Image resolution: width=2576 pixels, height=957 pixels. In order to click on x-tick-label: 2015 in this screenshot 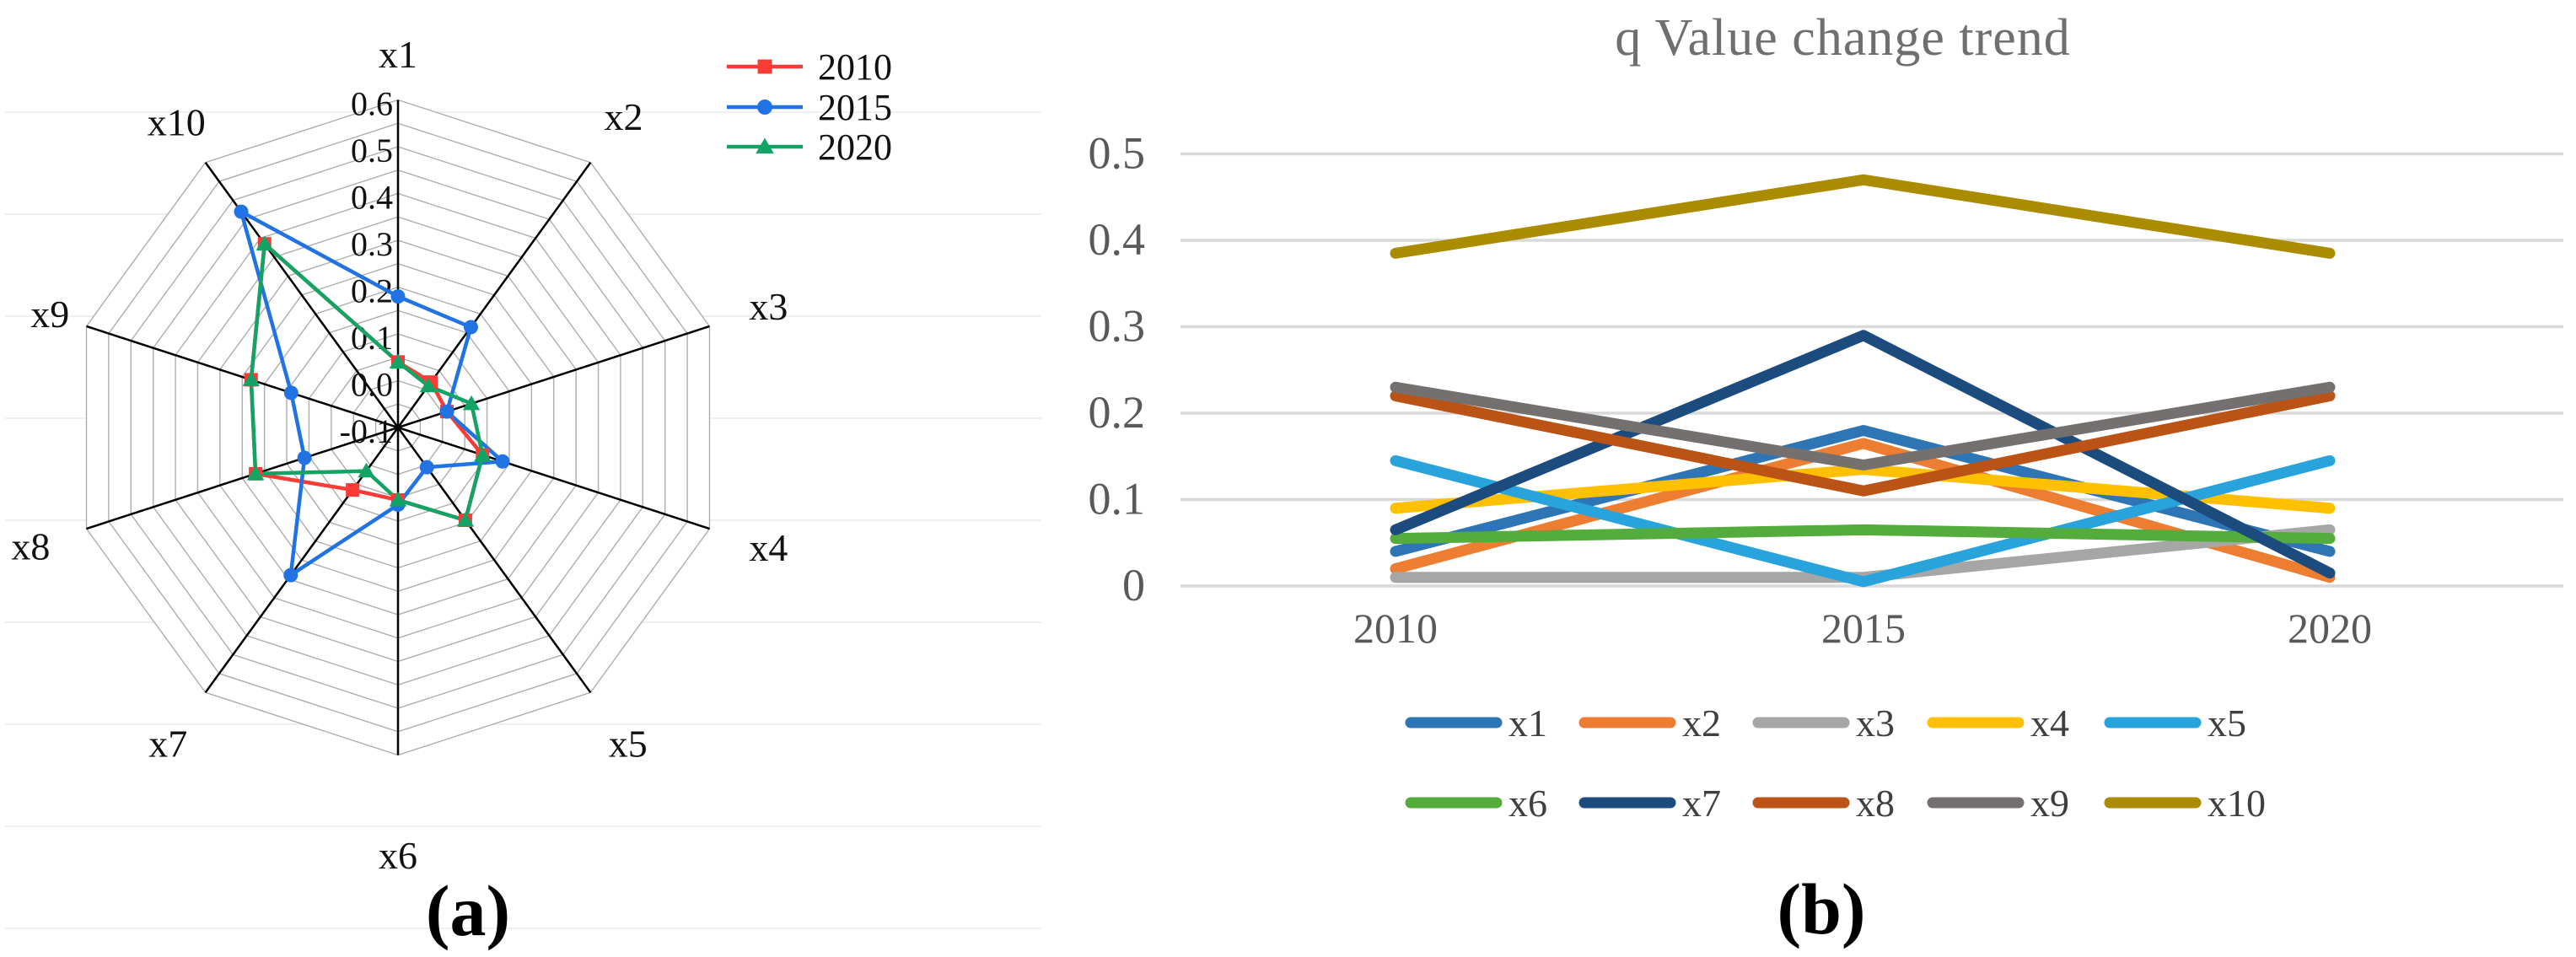, I will do `click(1863, 628)`.